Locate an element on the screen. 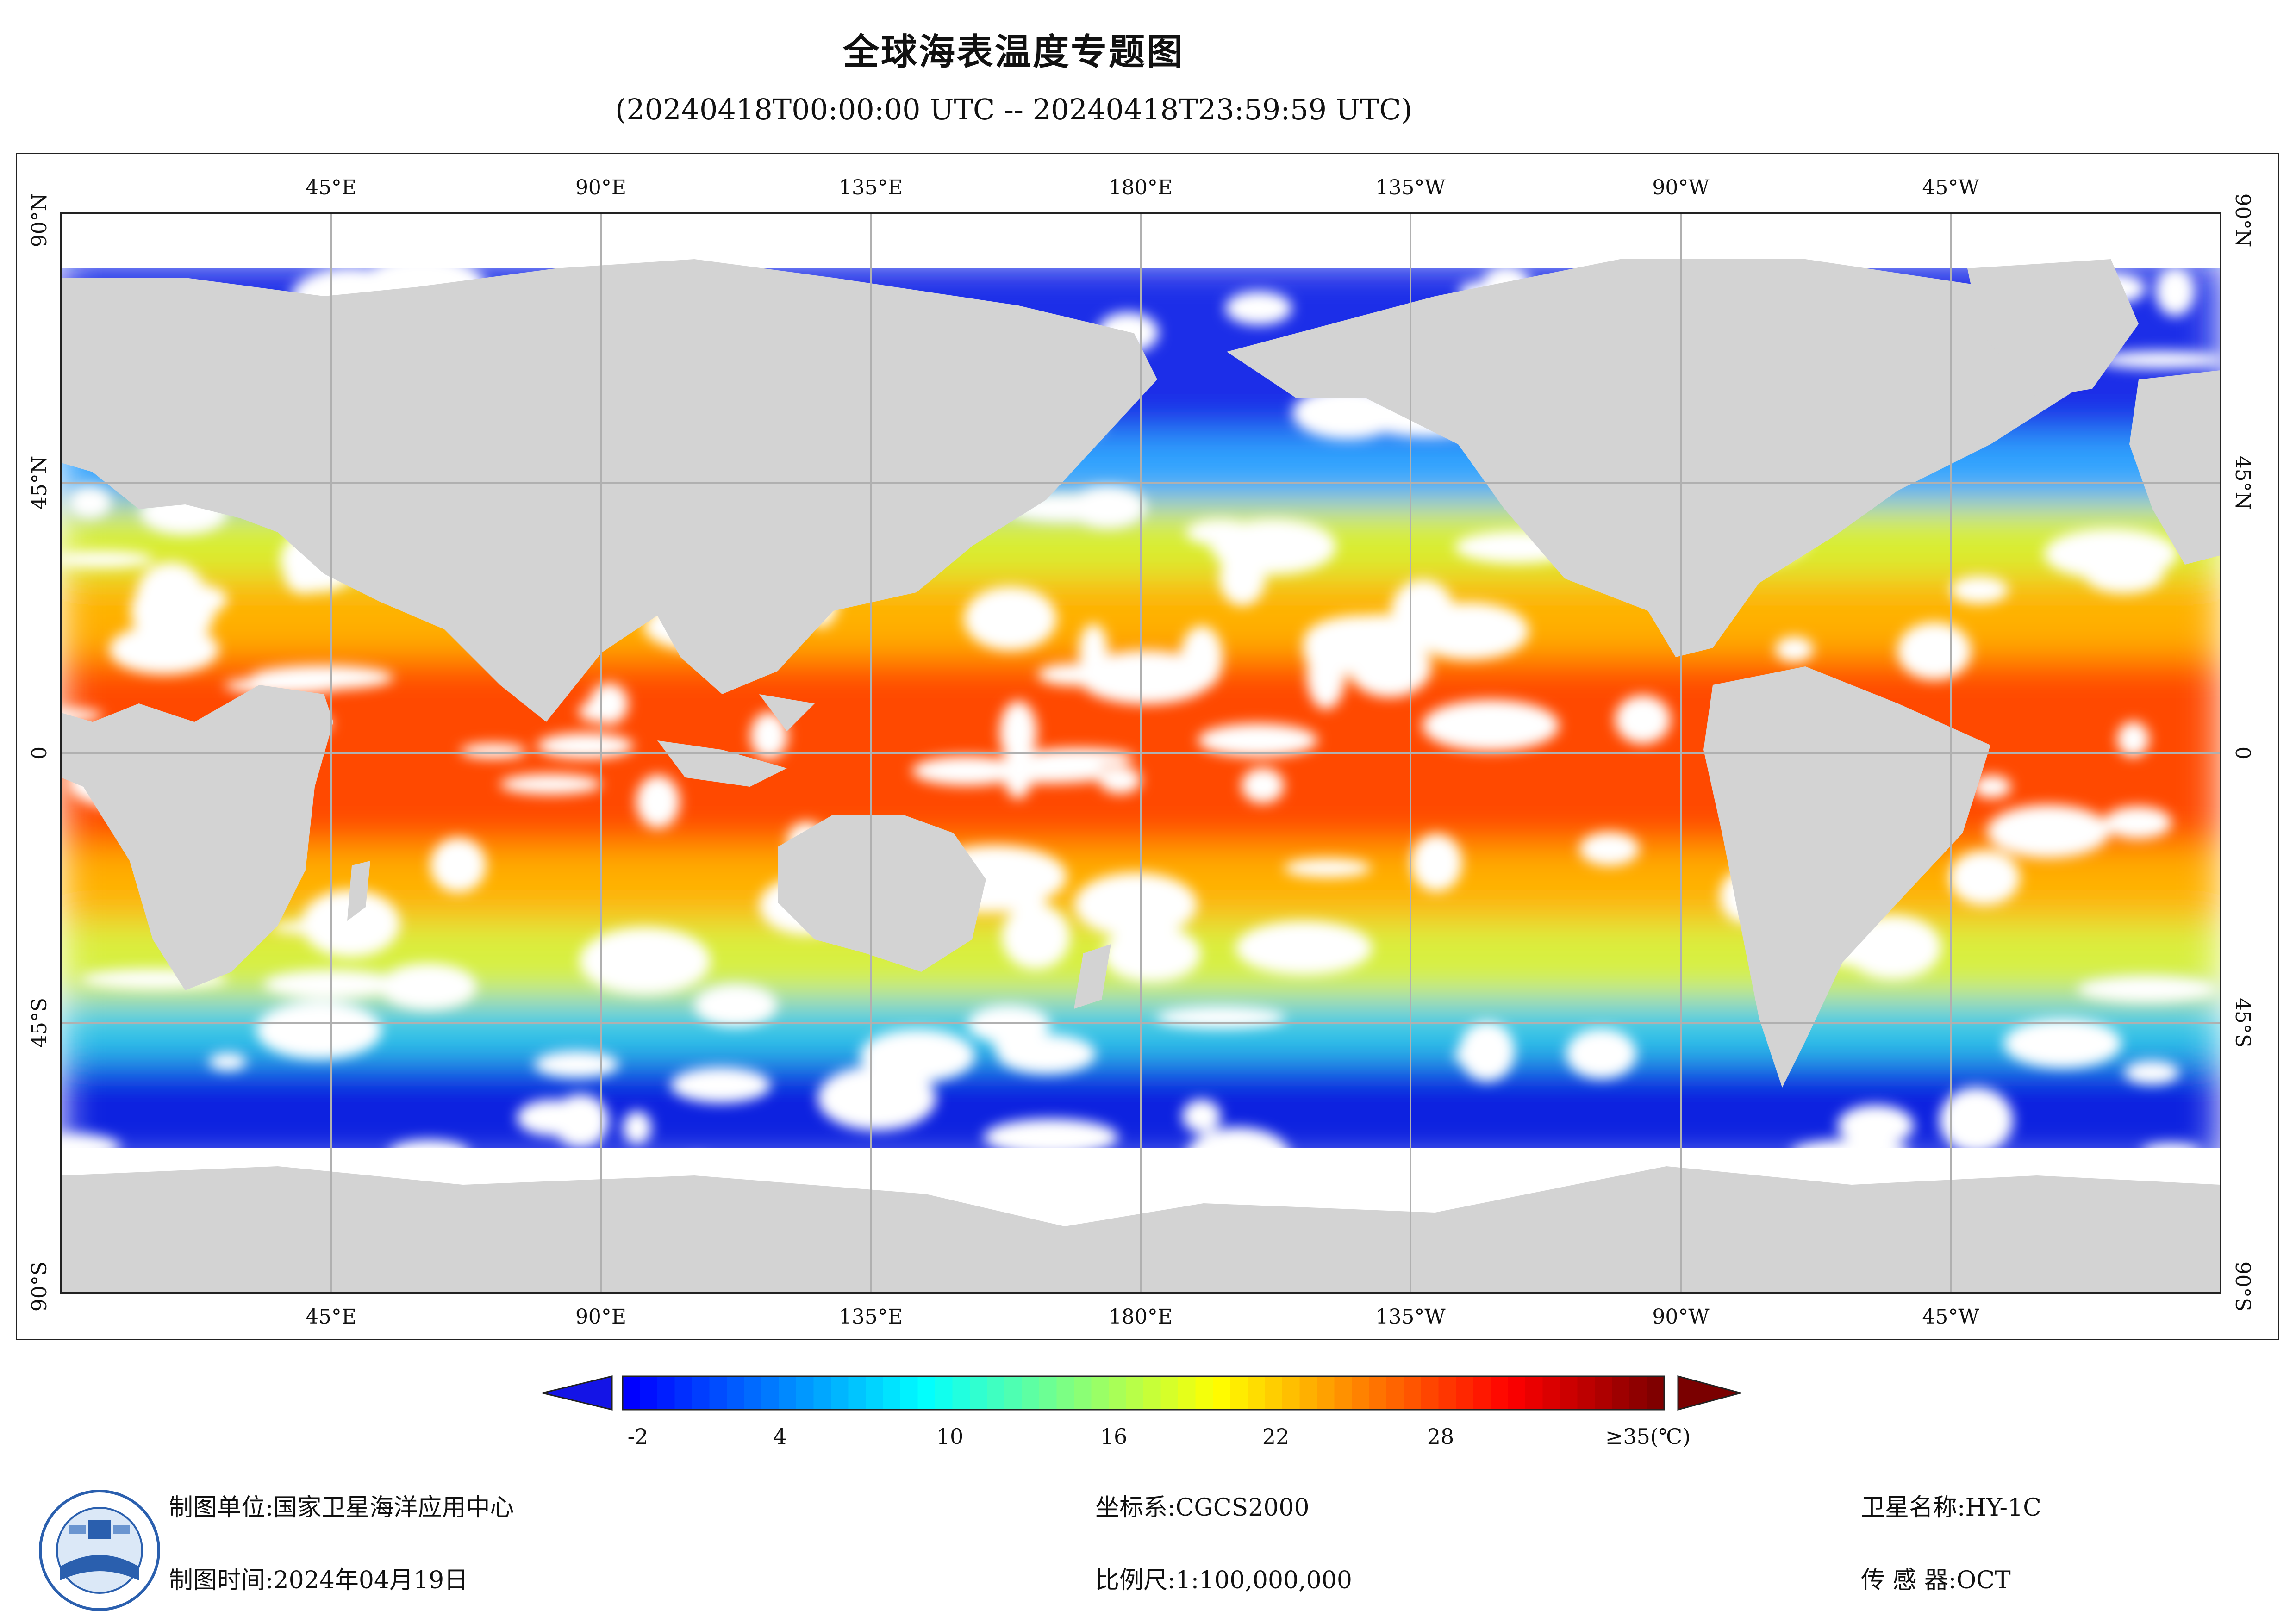 The height and width of the screenshot is (1623, 2296). lon-label-top: 45°W is located at coordinates (1950, 187).